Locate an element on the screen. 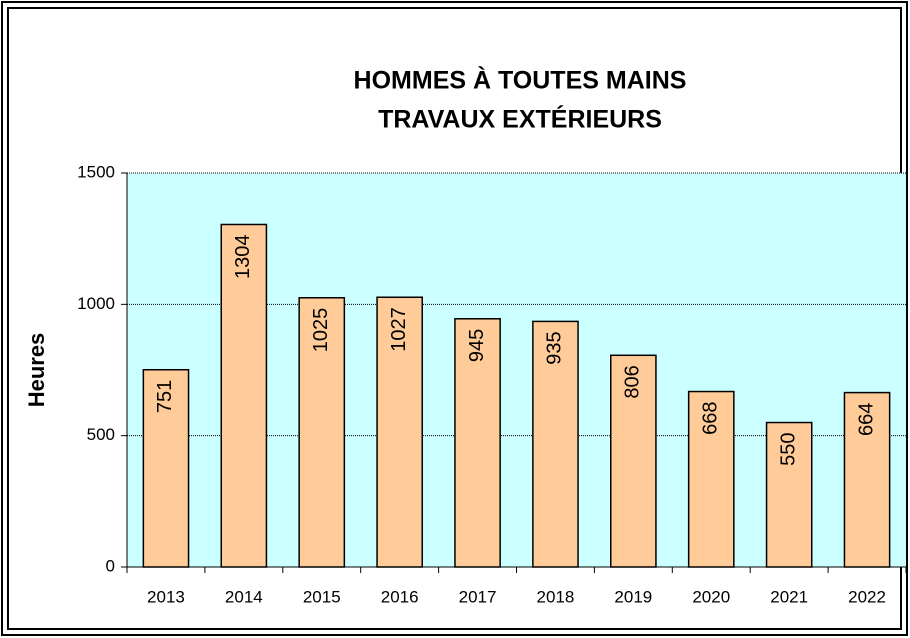 Image resolution: width=910 pixels, height=638 pixels. x-tick-label: 2020 is located at coordinates (711, 596).